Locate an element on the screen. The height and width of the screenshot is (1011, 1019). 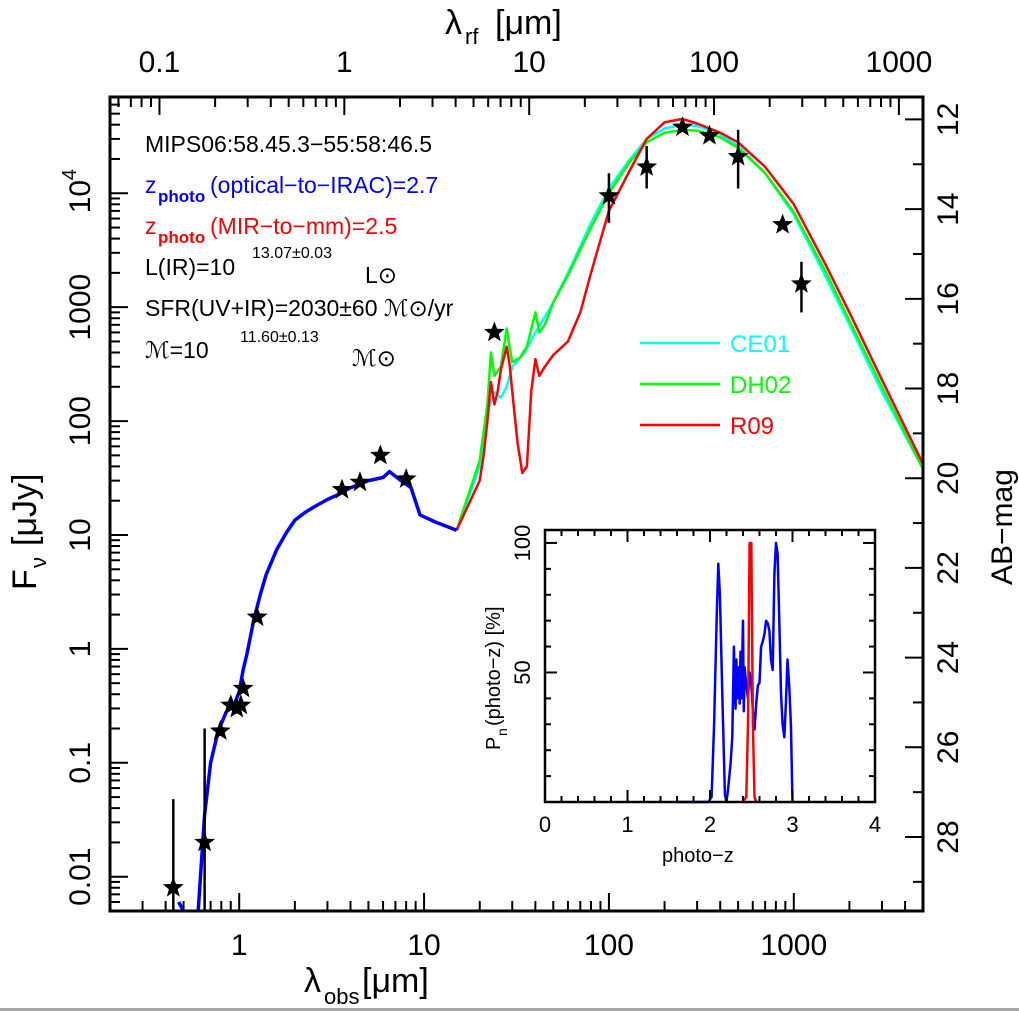
right-axis-title: AB−mag is located at coordinates (1002, 527).